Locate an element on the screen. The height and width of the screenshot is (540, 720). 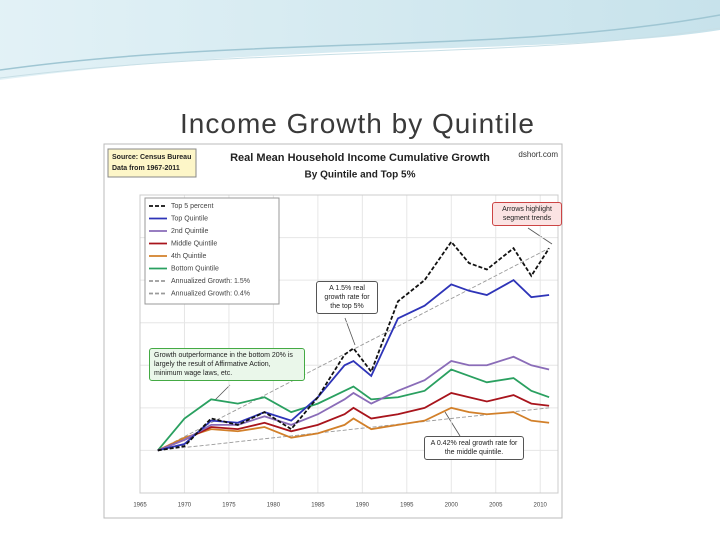
credit: dshort.com is located at coordinates (538, 154).